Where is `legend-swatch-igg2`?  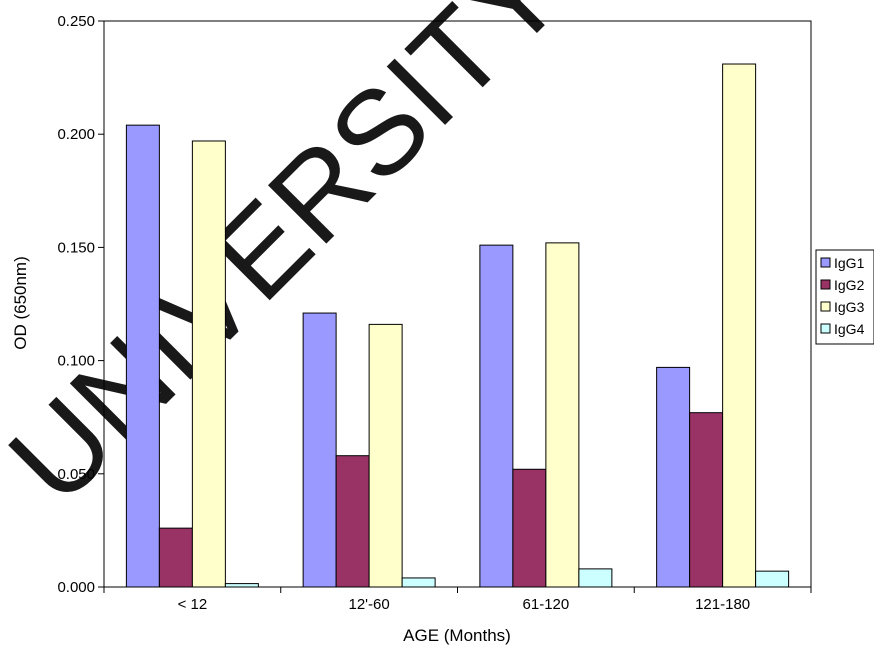 legend-swatch-igg2 is located at coordinates (825, 284).